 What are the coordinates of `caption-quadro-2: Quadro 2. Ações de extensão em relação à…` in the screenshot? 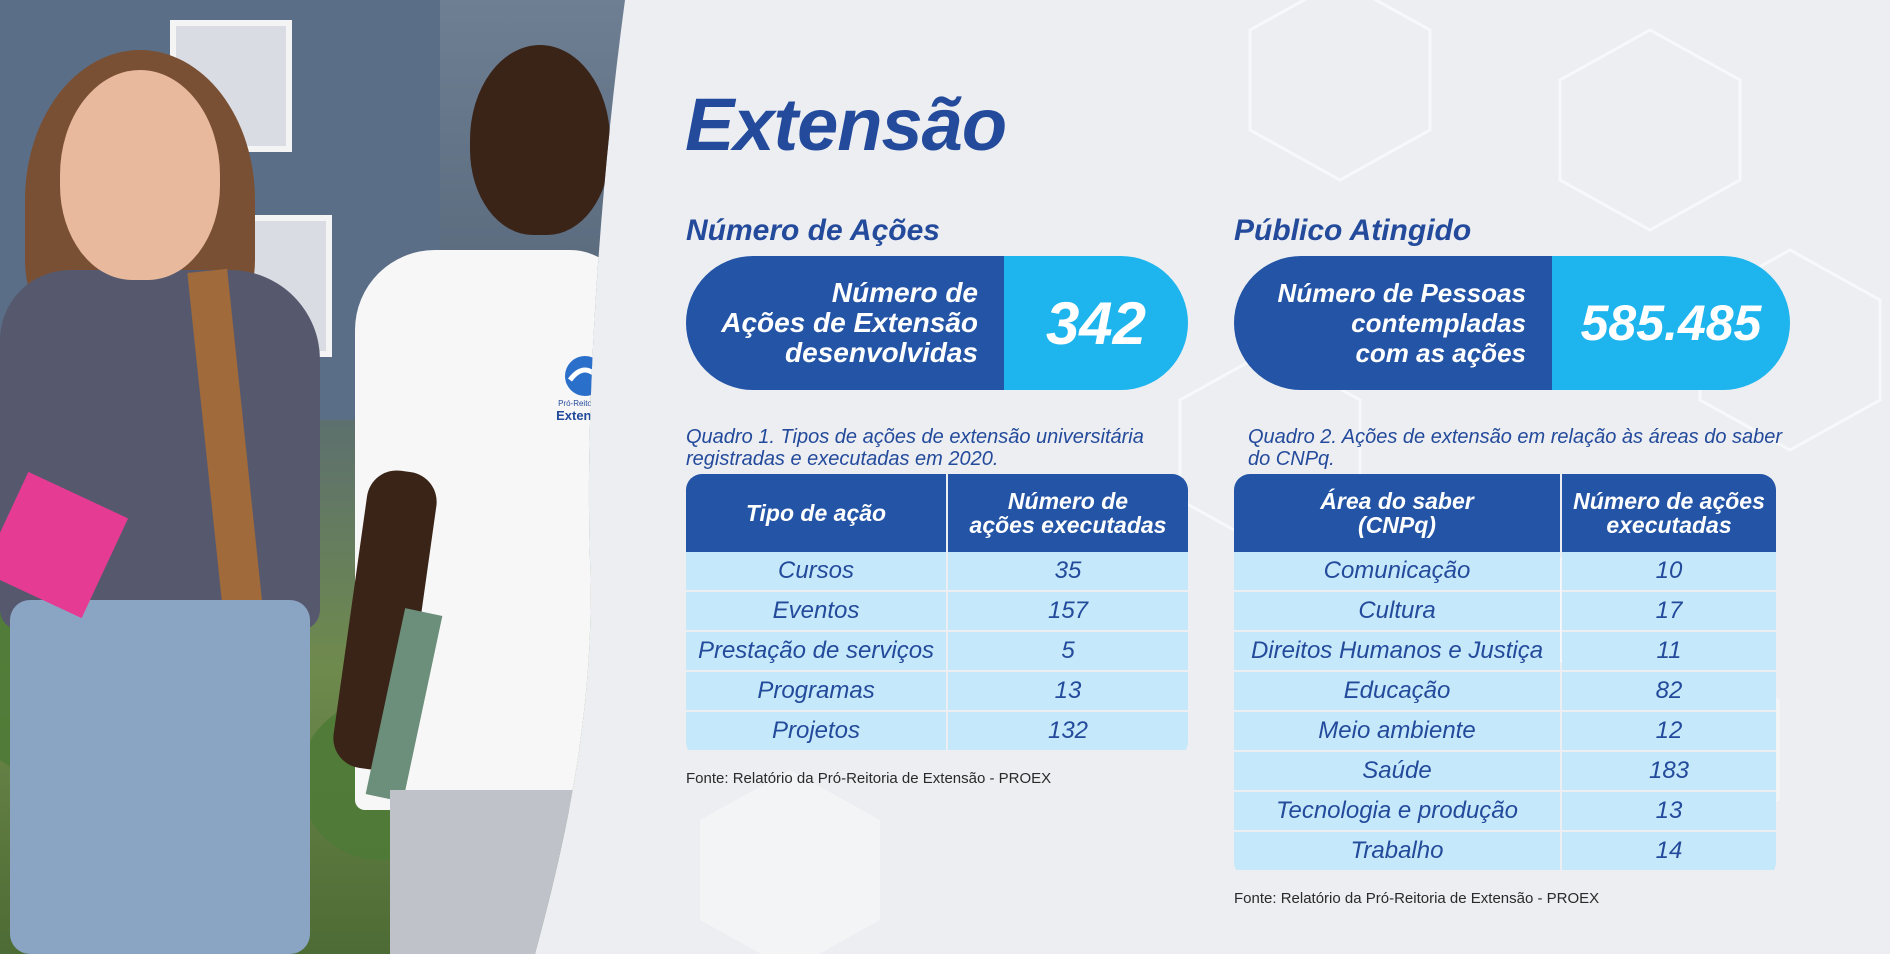 It's located at (1515, 448).